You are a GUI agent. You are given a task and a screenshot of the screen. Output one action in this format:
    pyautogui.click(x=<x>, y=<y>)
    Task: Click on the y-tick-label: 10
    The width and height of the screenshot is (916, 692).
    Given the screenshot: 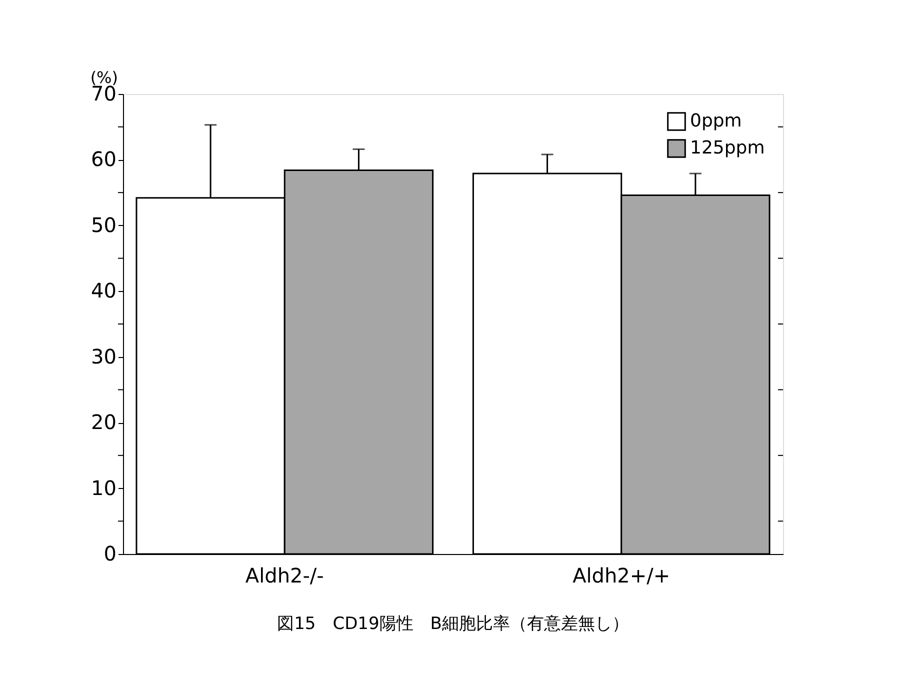 What is the action you would take?
    pyautogui.click(x=103, y=488)
    